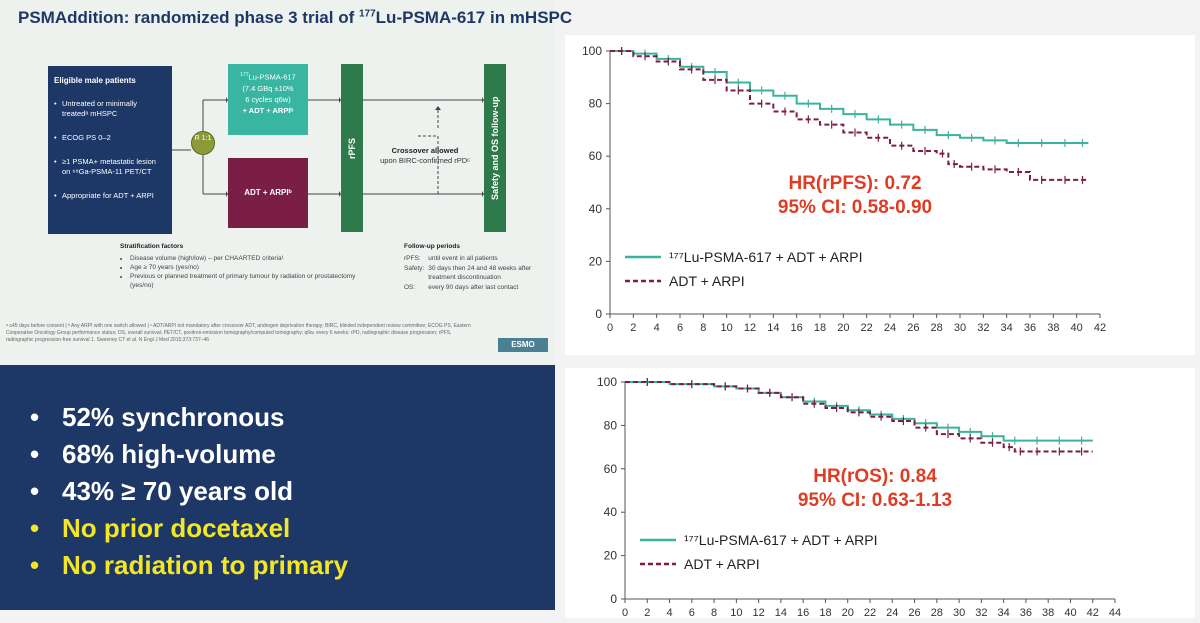 The image size is (1200, 623). What do you see at coordinates (109, 196) in the screenshot?
I see `eligibility-item: Appropriate for ADT + ARPI` at bounding box center [109, 196].